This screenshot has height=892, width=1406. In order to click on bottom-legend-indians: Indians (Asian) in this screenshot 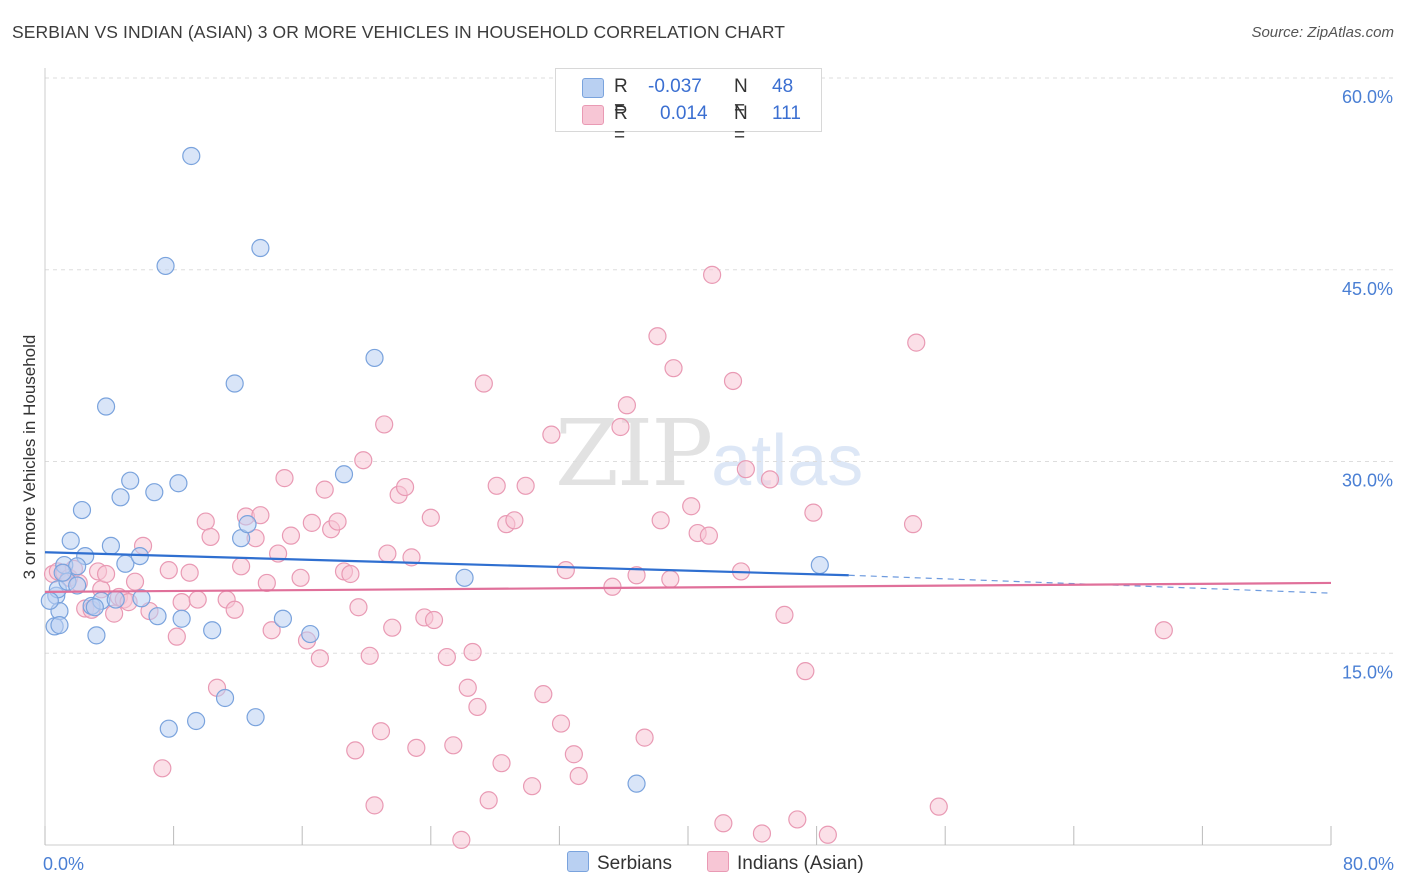, I will do `click(785, 863)`.